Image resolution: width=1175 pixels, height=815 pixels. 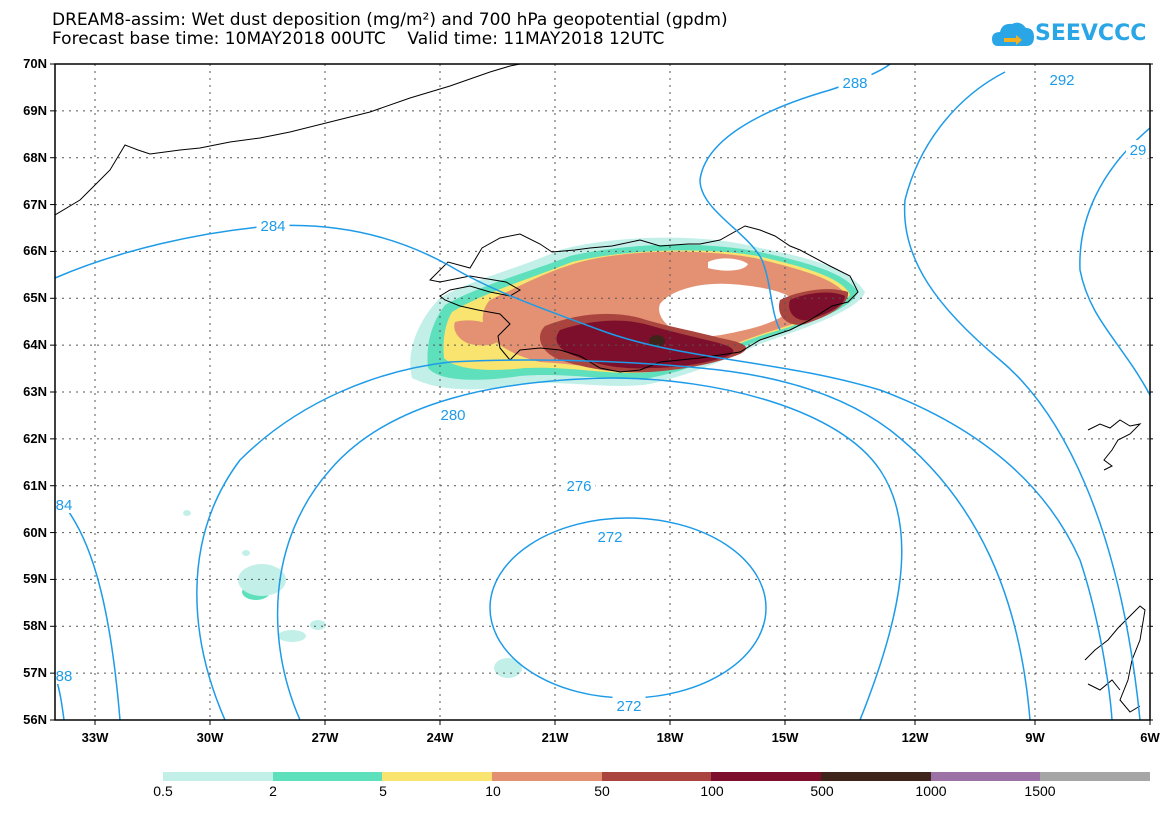 I want to click on contour-label: 276, so click(x=578, y=486).